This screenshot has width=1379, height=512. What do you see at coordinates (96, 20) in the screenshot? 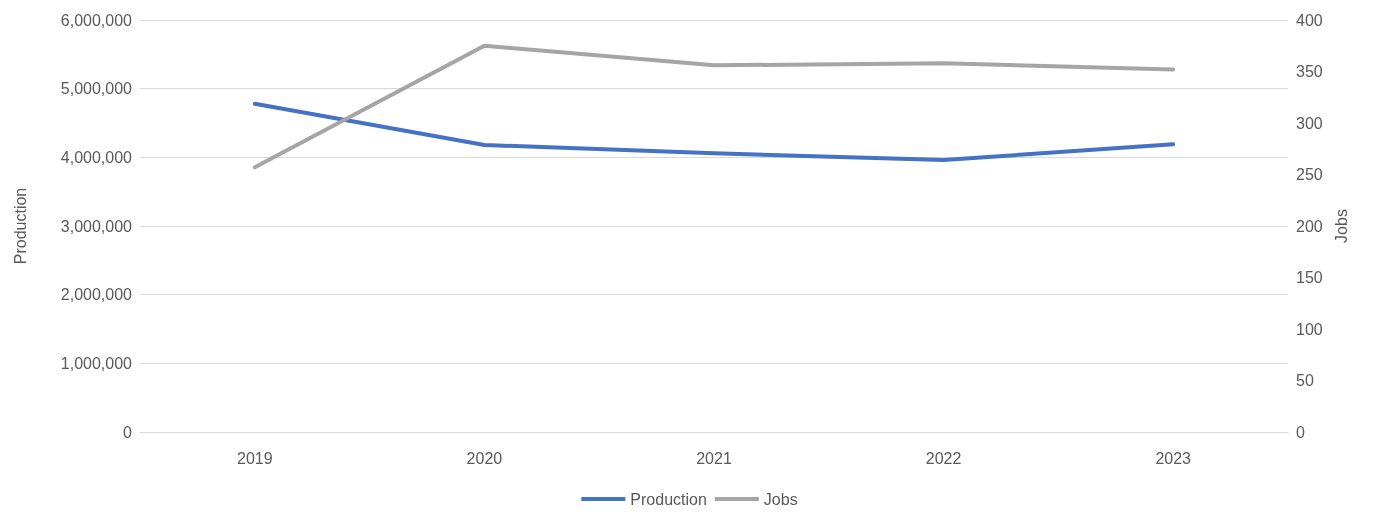
I see `y-tick-label: 6,000,000` at bounding box center [96, 20].